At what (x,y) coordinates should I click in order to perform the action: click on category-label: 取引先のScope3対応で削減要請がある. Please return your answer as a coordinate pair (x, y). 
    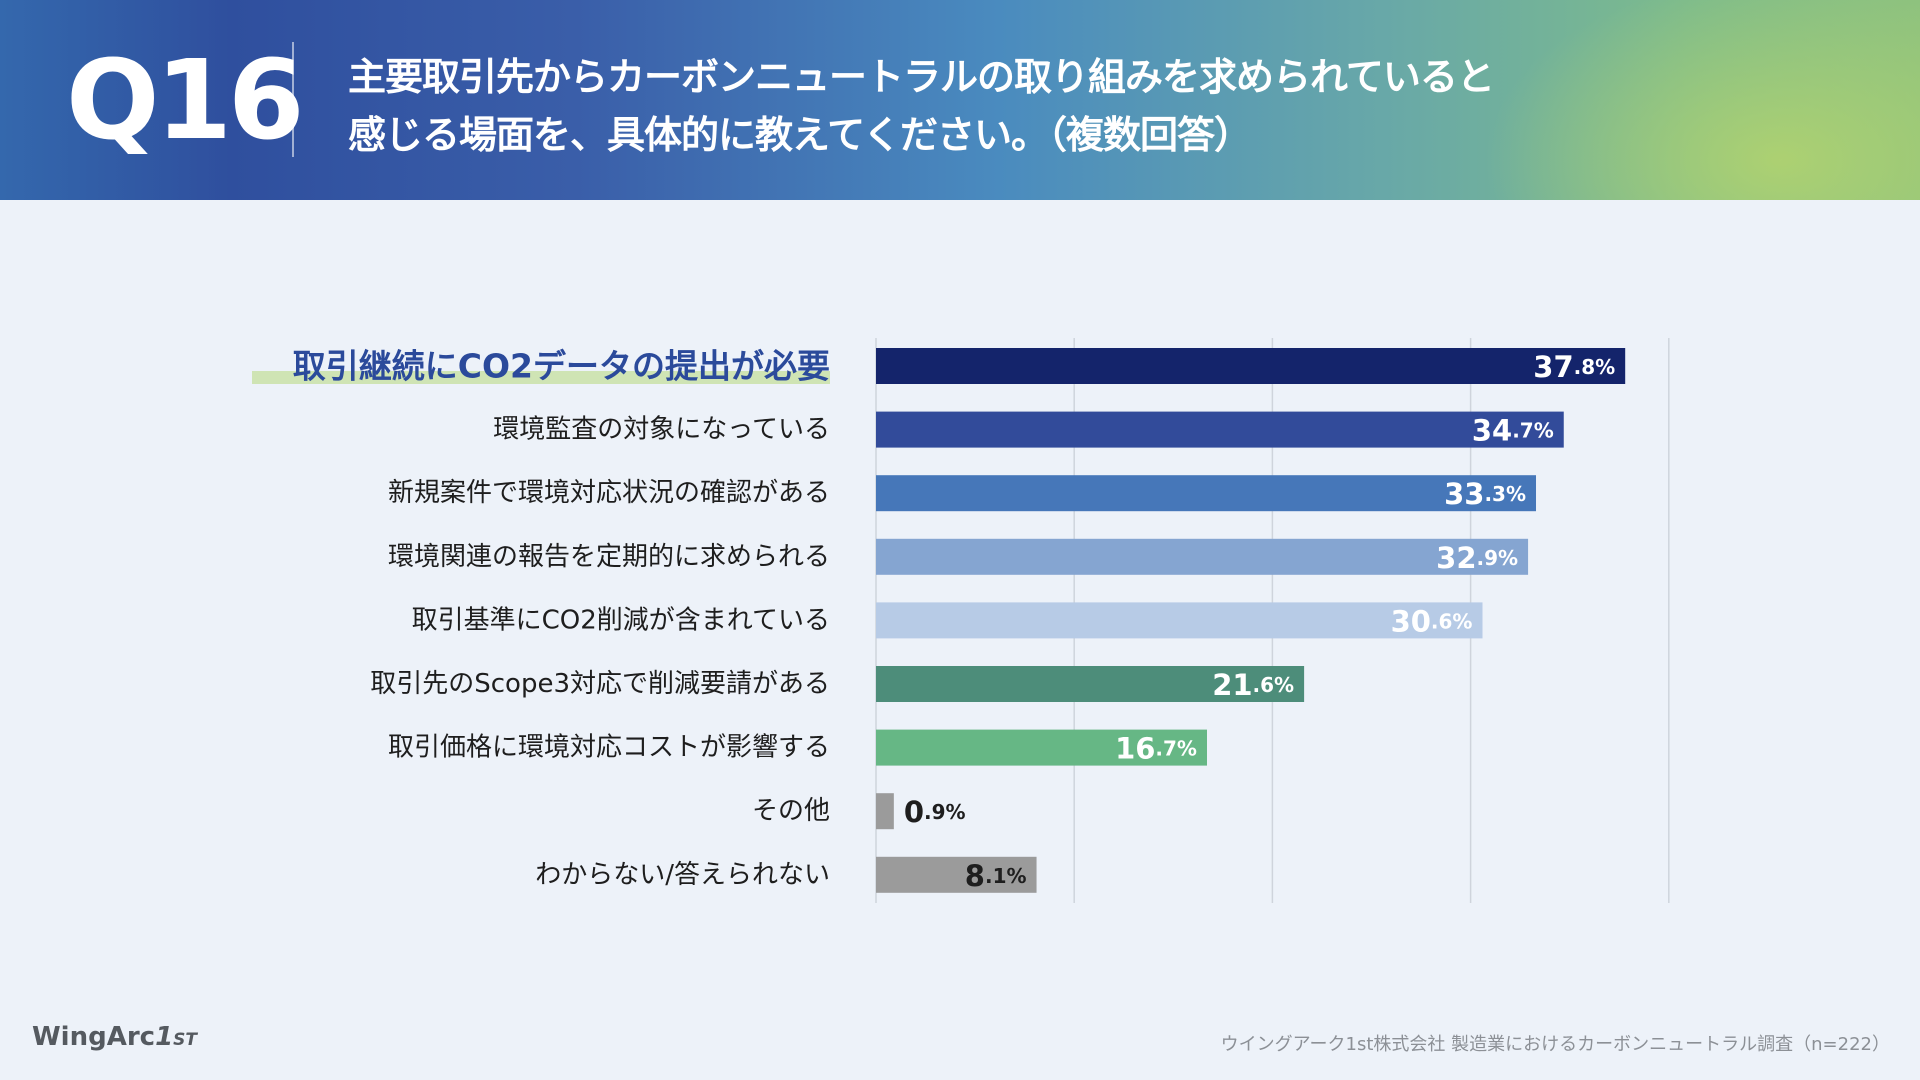
    Looking at the image, I should click on (600, 684).